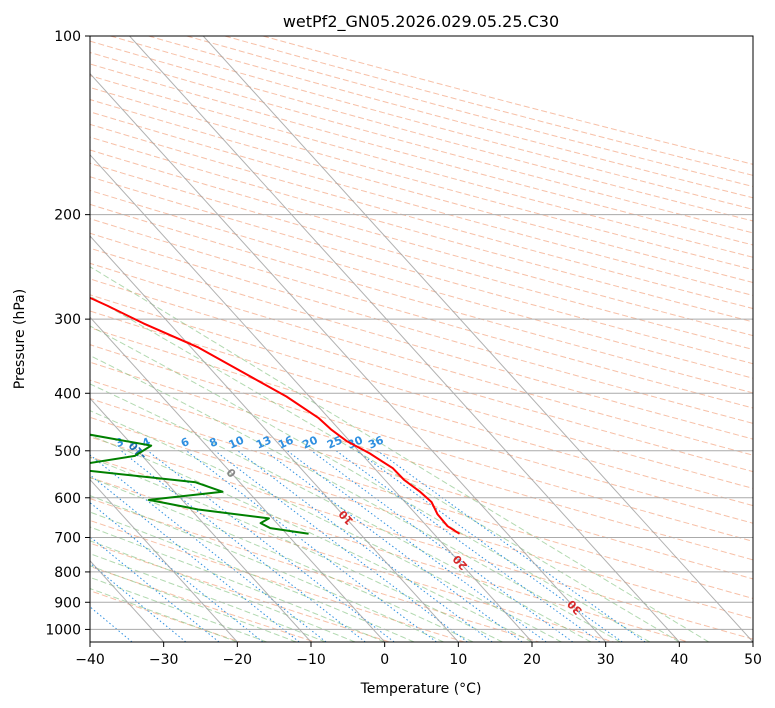 The image size is (775, 708). Describe the element at coordinates (199, 484) in the screenshot. I see `dewpoint-profile` at that location.